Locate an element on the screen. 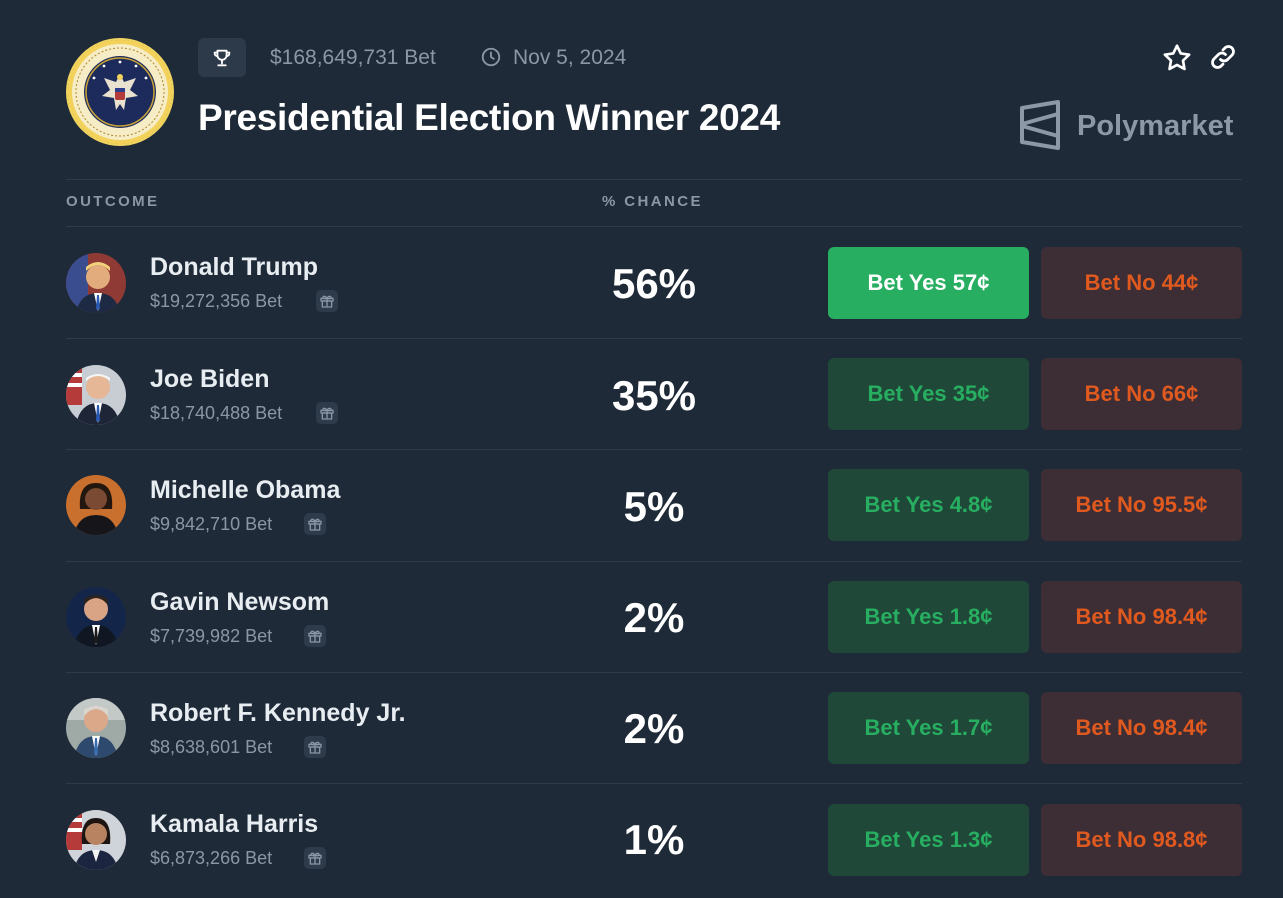 The width and height of the screenshot is (1283, 898). bet-yes-button: Bet Yes 1.8¢ is located at coordinates (928, 617).